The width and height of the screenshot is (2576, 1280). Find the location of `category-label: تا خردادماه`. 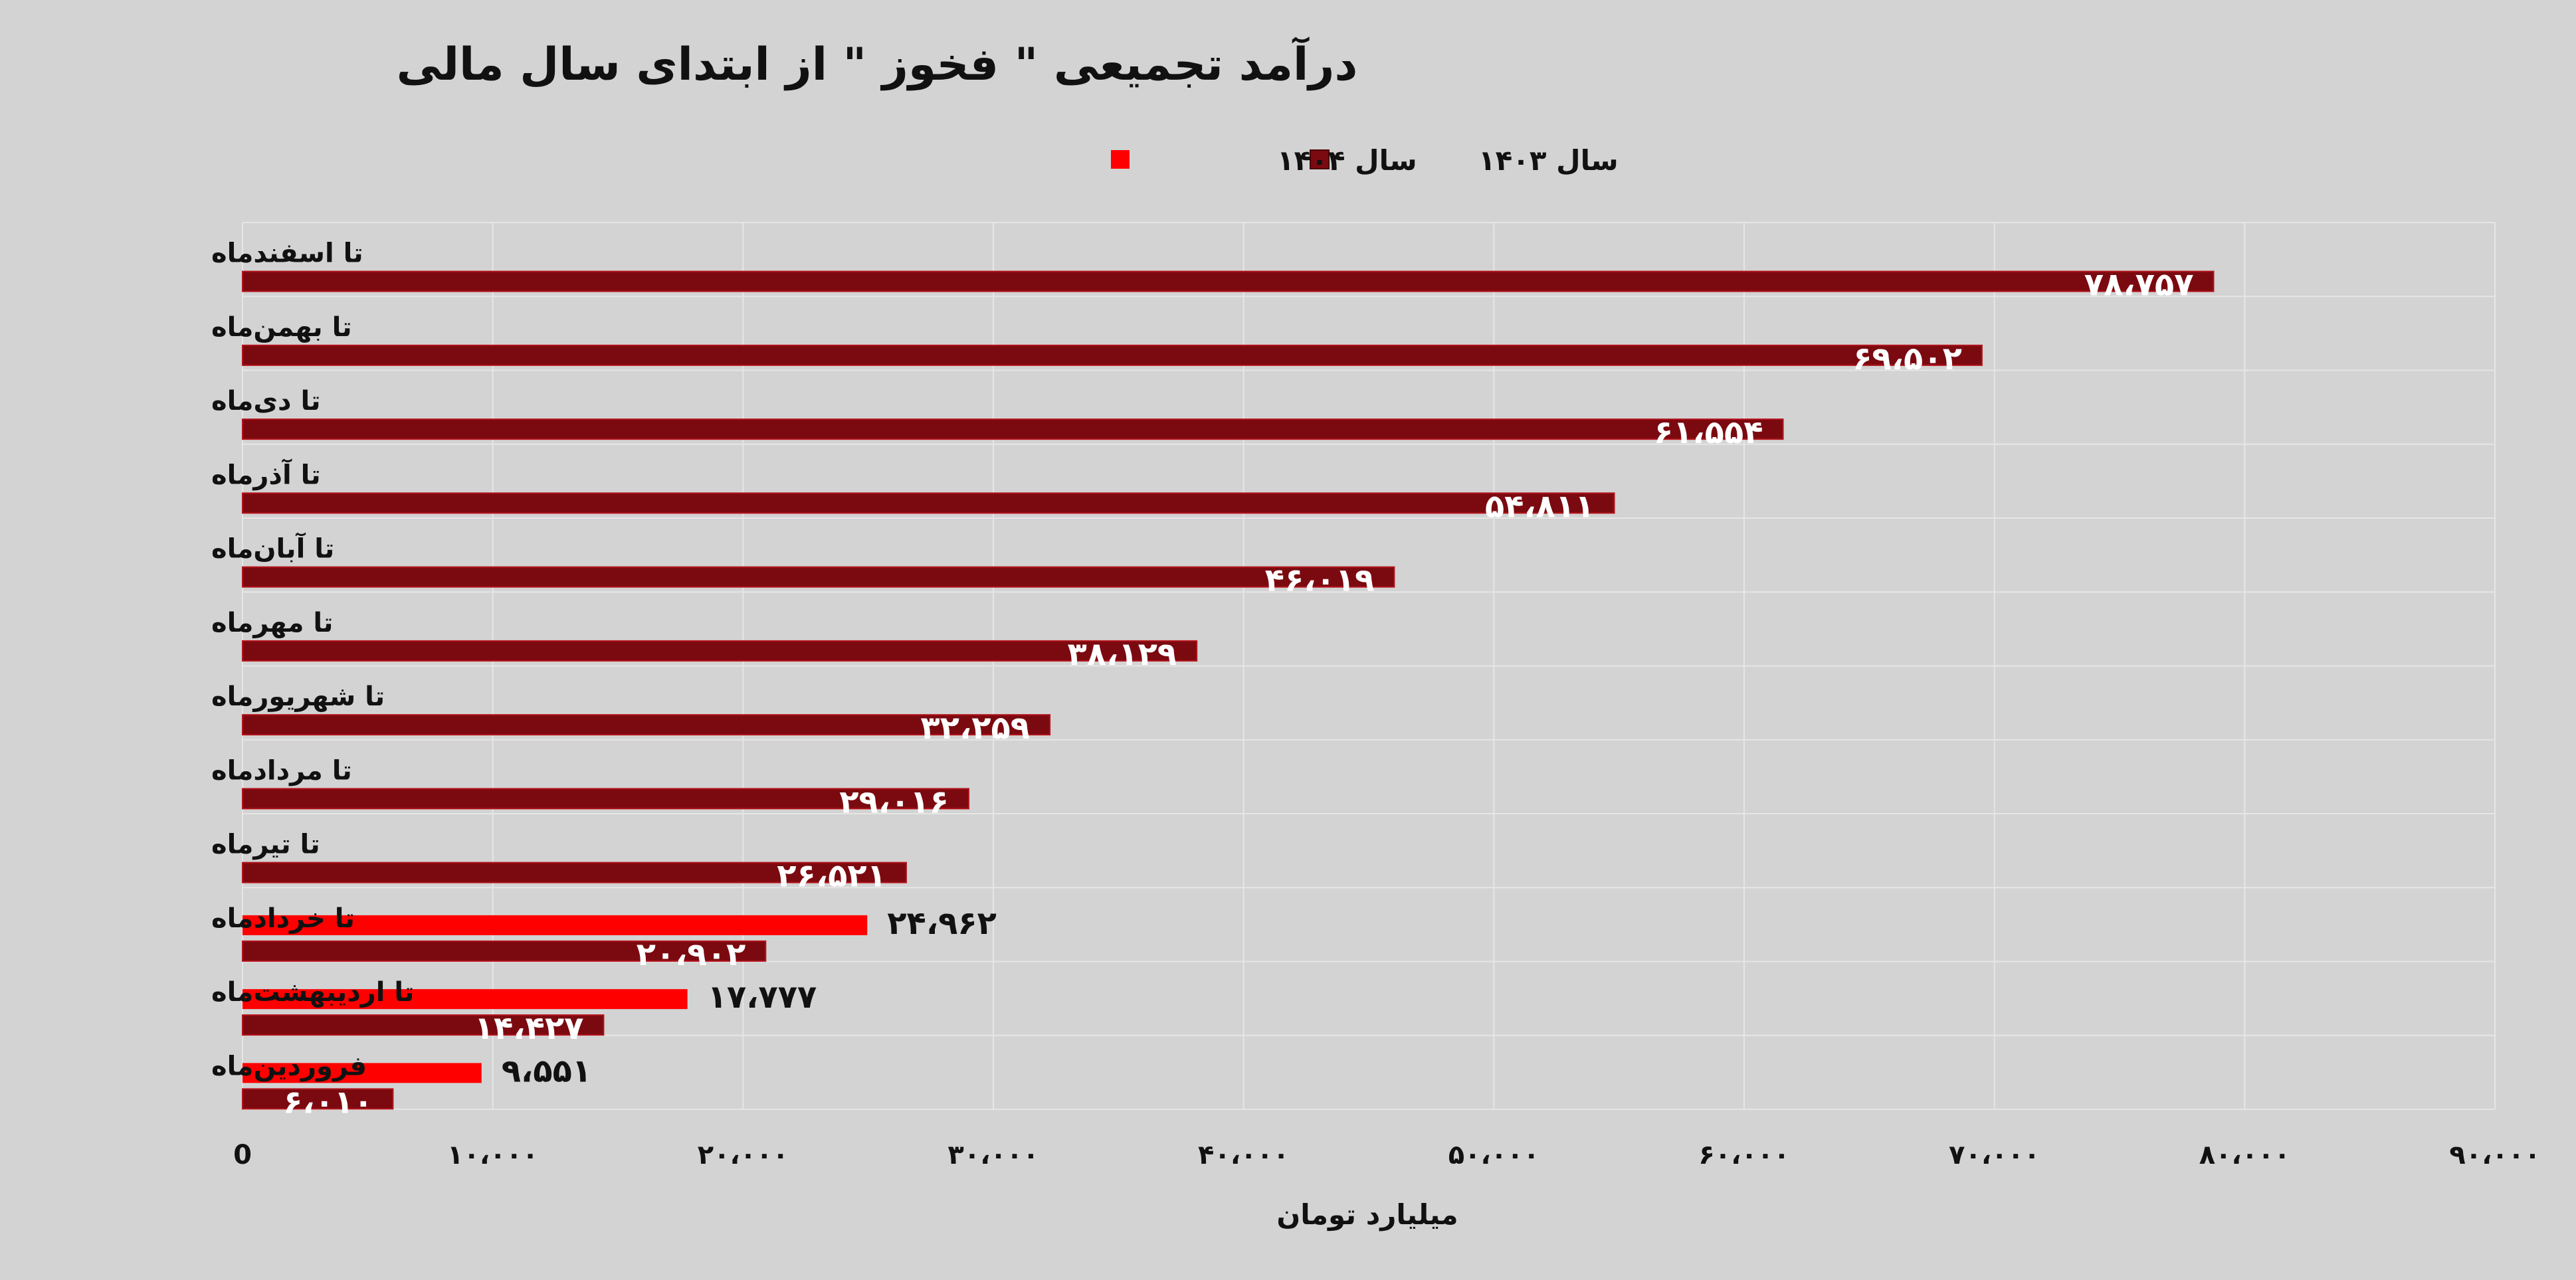

category-label: تا خردادماه is located at coordinates (283, 918).